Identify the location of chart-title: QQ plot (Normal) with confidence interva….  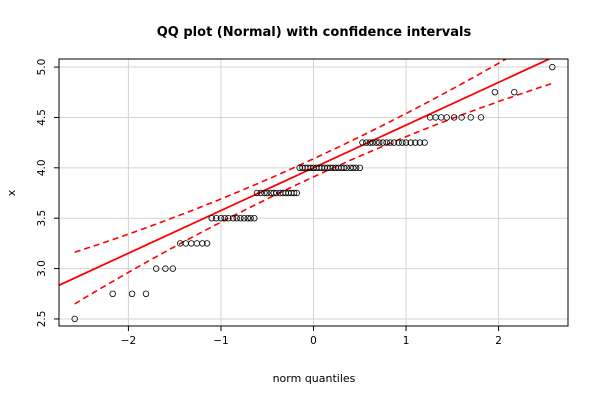
(314, 32).